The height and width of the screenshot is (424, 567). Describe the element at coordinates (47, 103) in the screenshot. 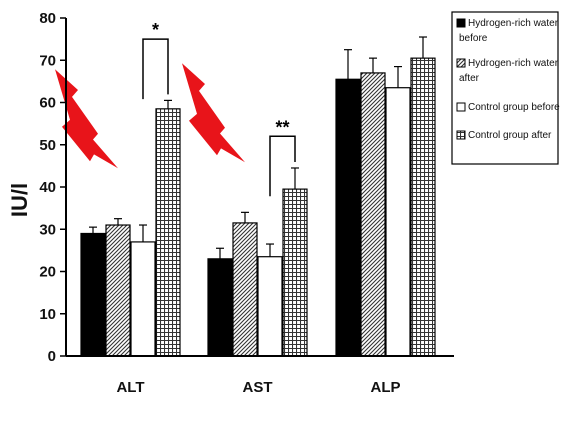

I see `y-tick-label: 60` at that location.